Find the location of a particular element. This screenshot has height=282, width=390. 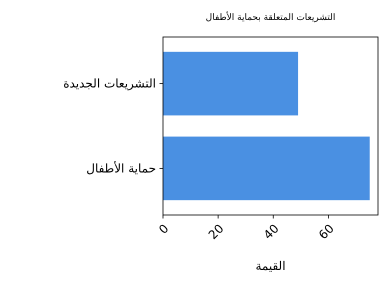

y-tick-label: التشريعات الجديدة is located at coordinates (109, 83).